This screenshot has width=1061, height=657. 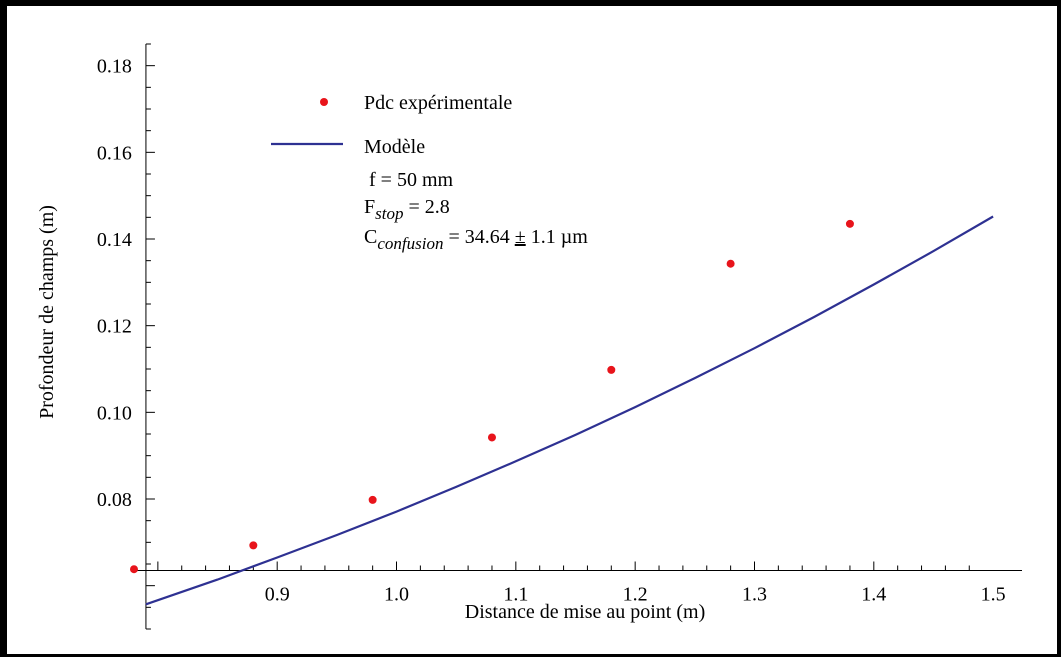 I want to click on legend-conf-main: C, so click(x=370, y=237).